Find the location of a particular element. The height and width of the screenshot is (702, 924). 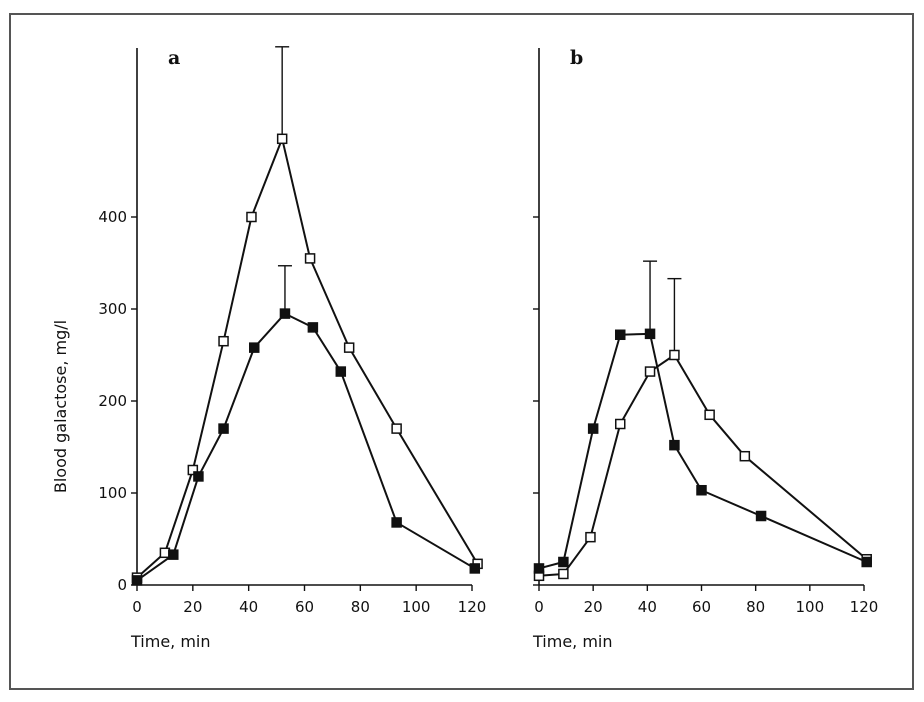

panel-label: b is located at coordinates (576, 58).